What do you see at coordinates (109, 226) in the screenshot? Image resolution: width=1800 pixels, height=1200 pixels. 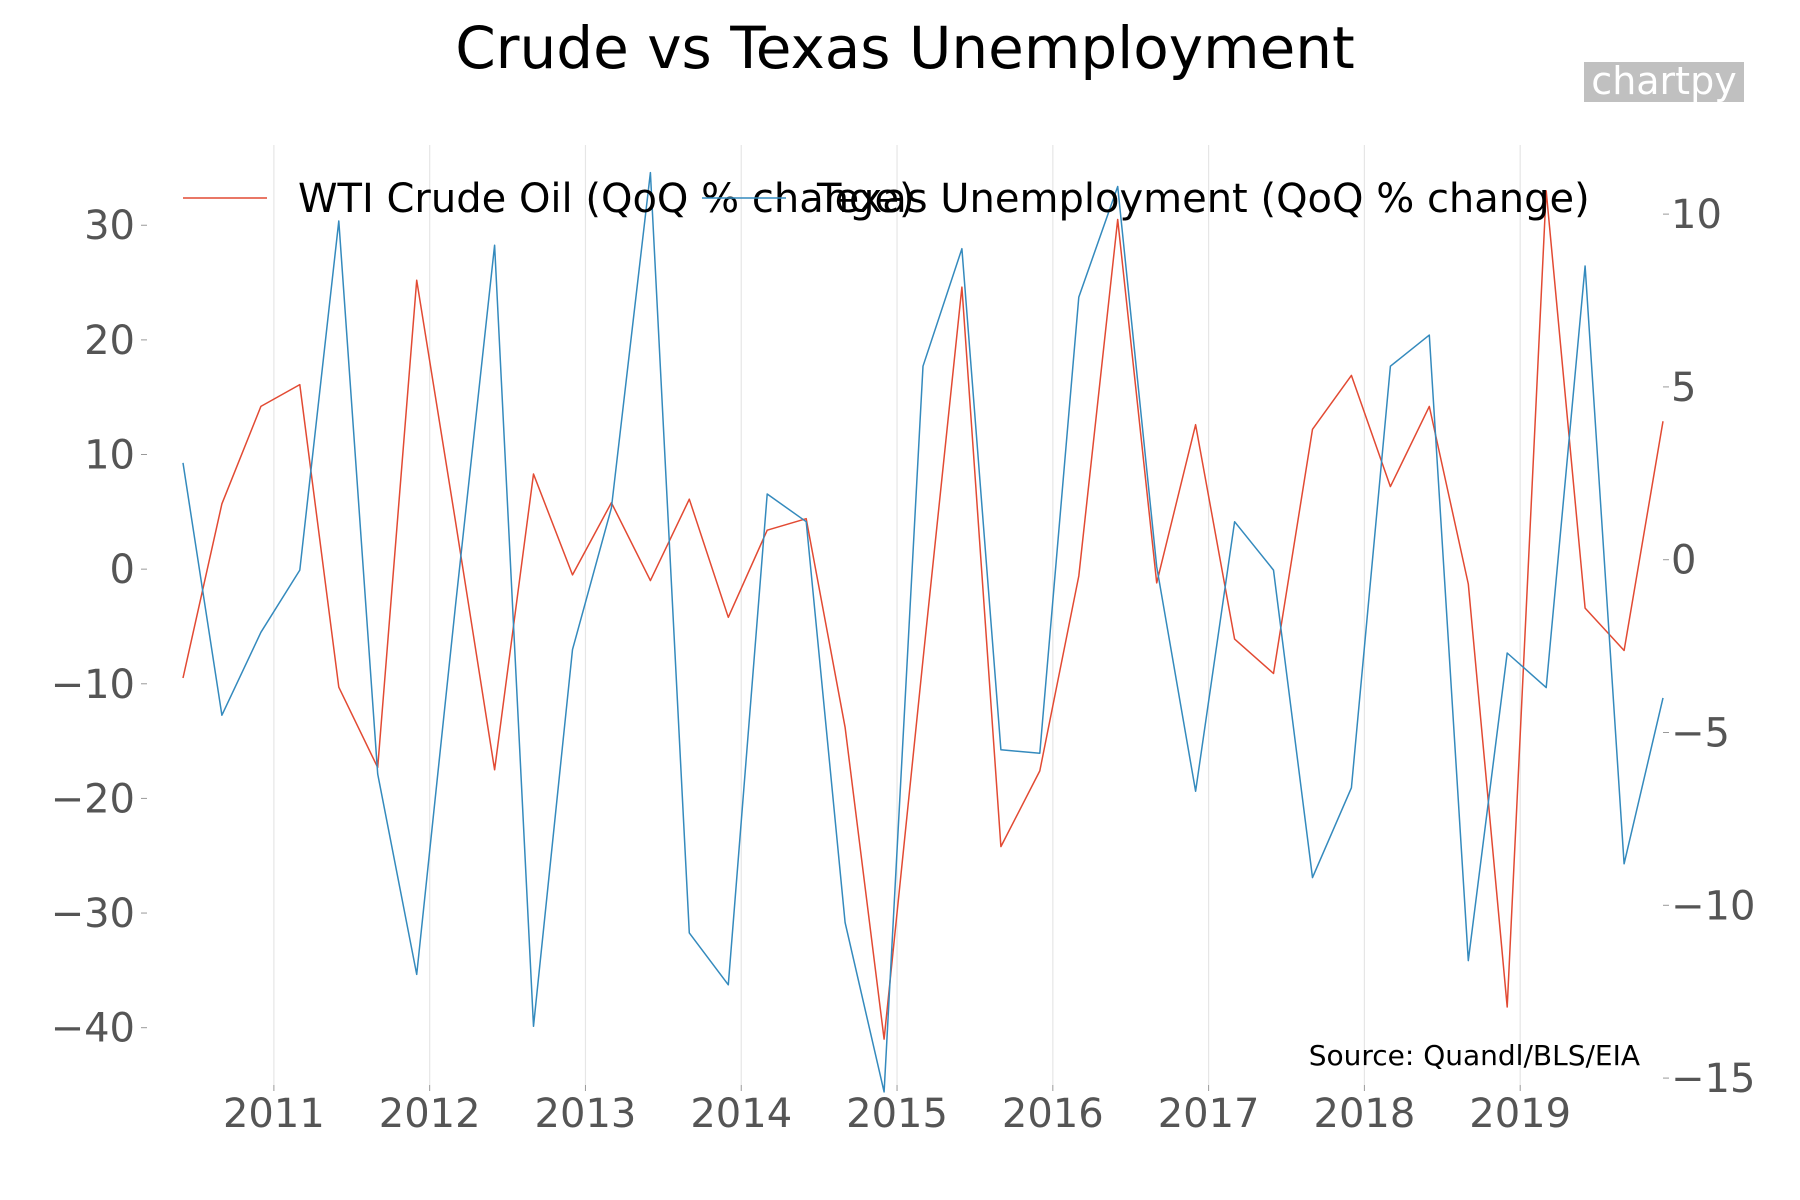 I see `left-tick-label: 30` at bounding box center [109, 226].